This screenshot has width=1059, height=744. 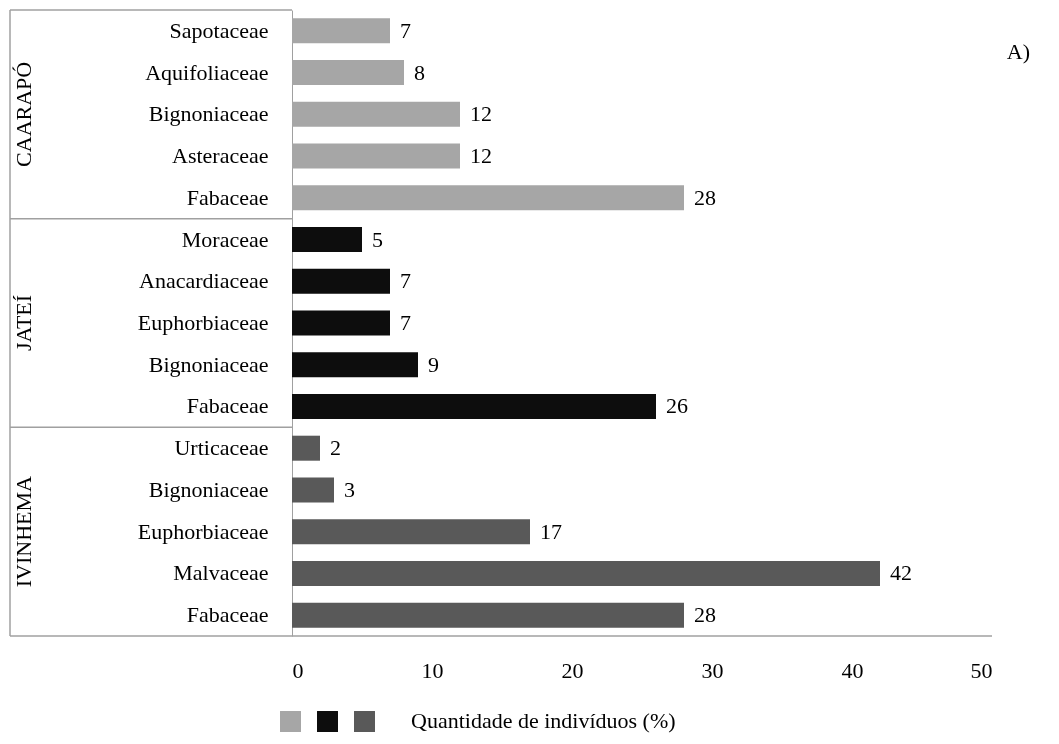 I want to click on y-tick-label: Aquifoliaceae, so click(x=207, y=72).